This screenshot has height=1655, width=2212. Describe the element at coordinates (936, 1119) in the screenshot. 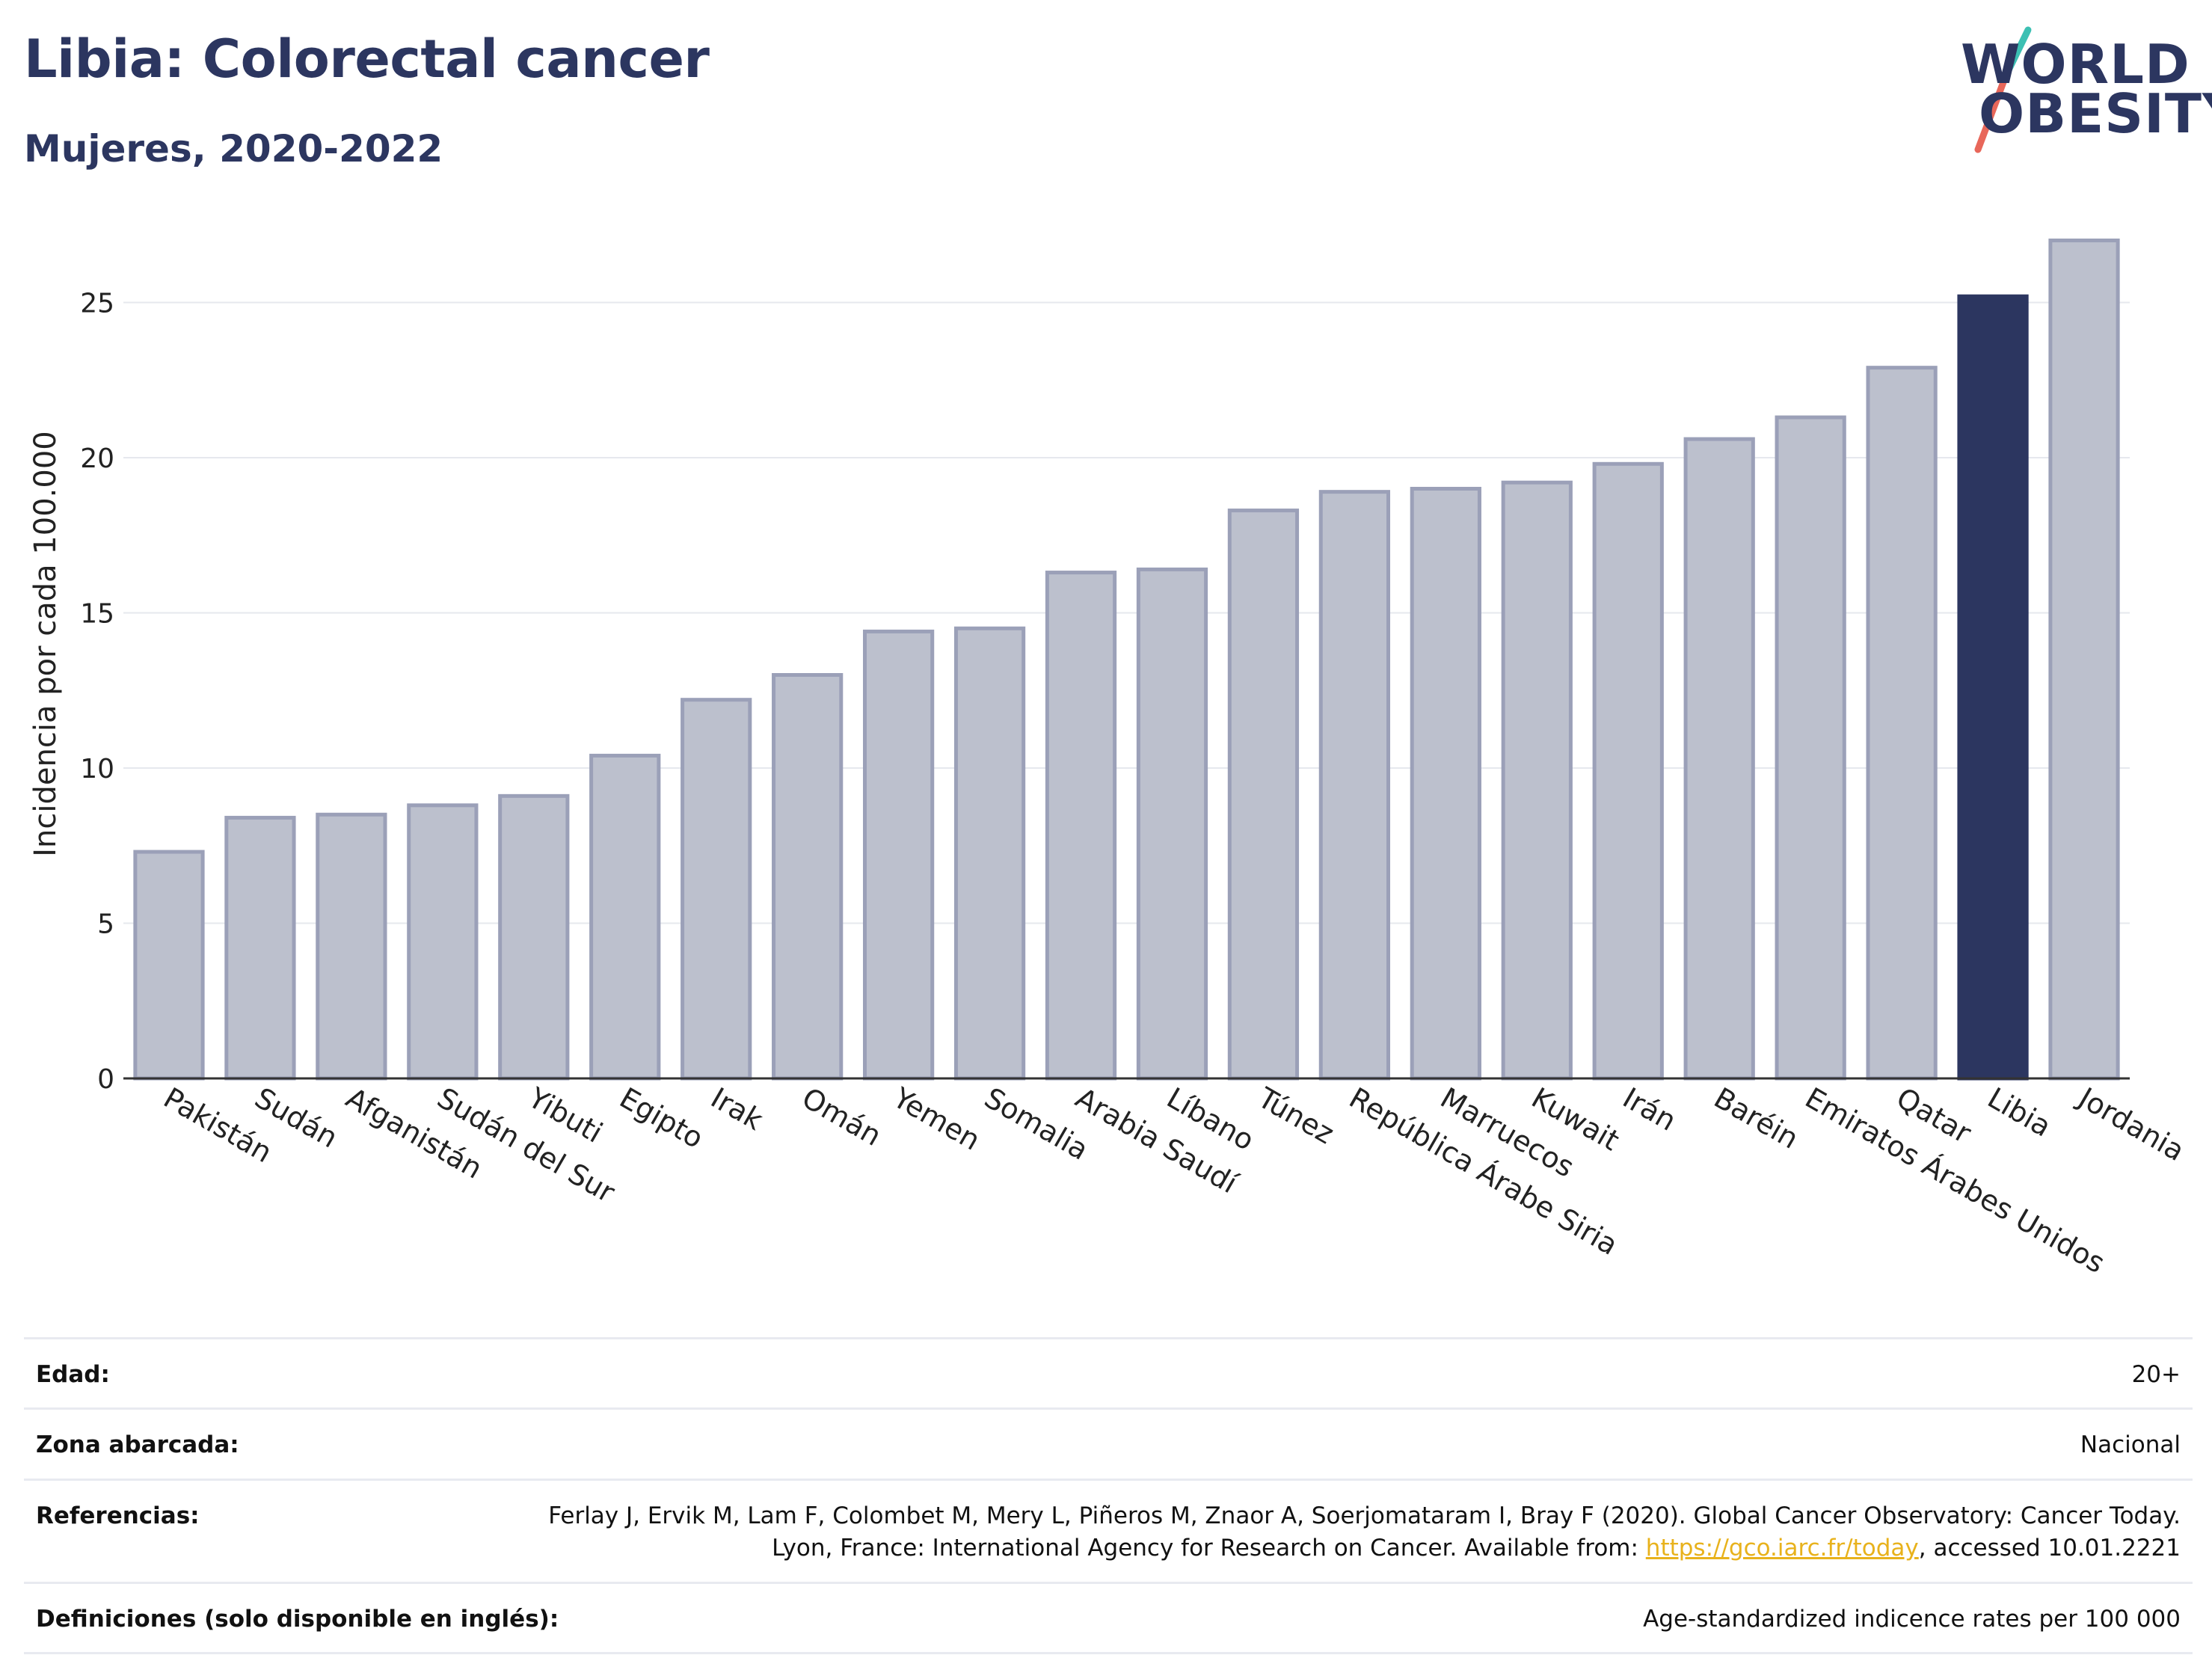

I see `x-tick-label: Yemen` at that location.